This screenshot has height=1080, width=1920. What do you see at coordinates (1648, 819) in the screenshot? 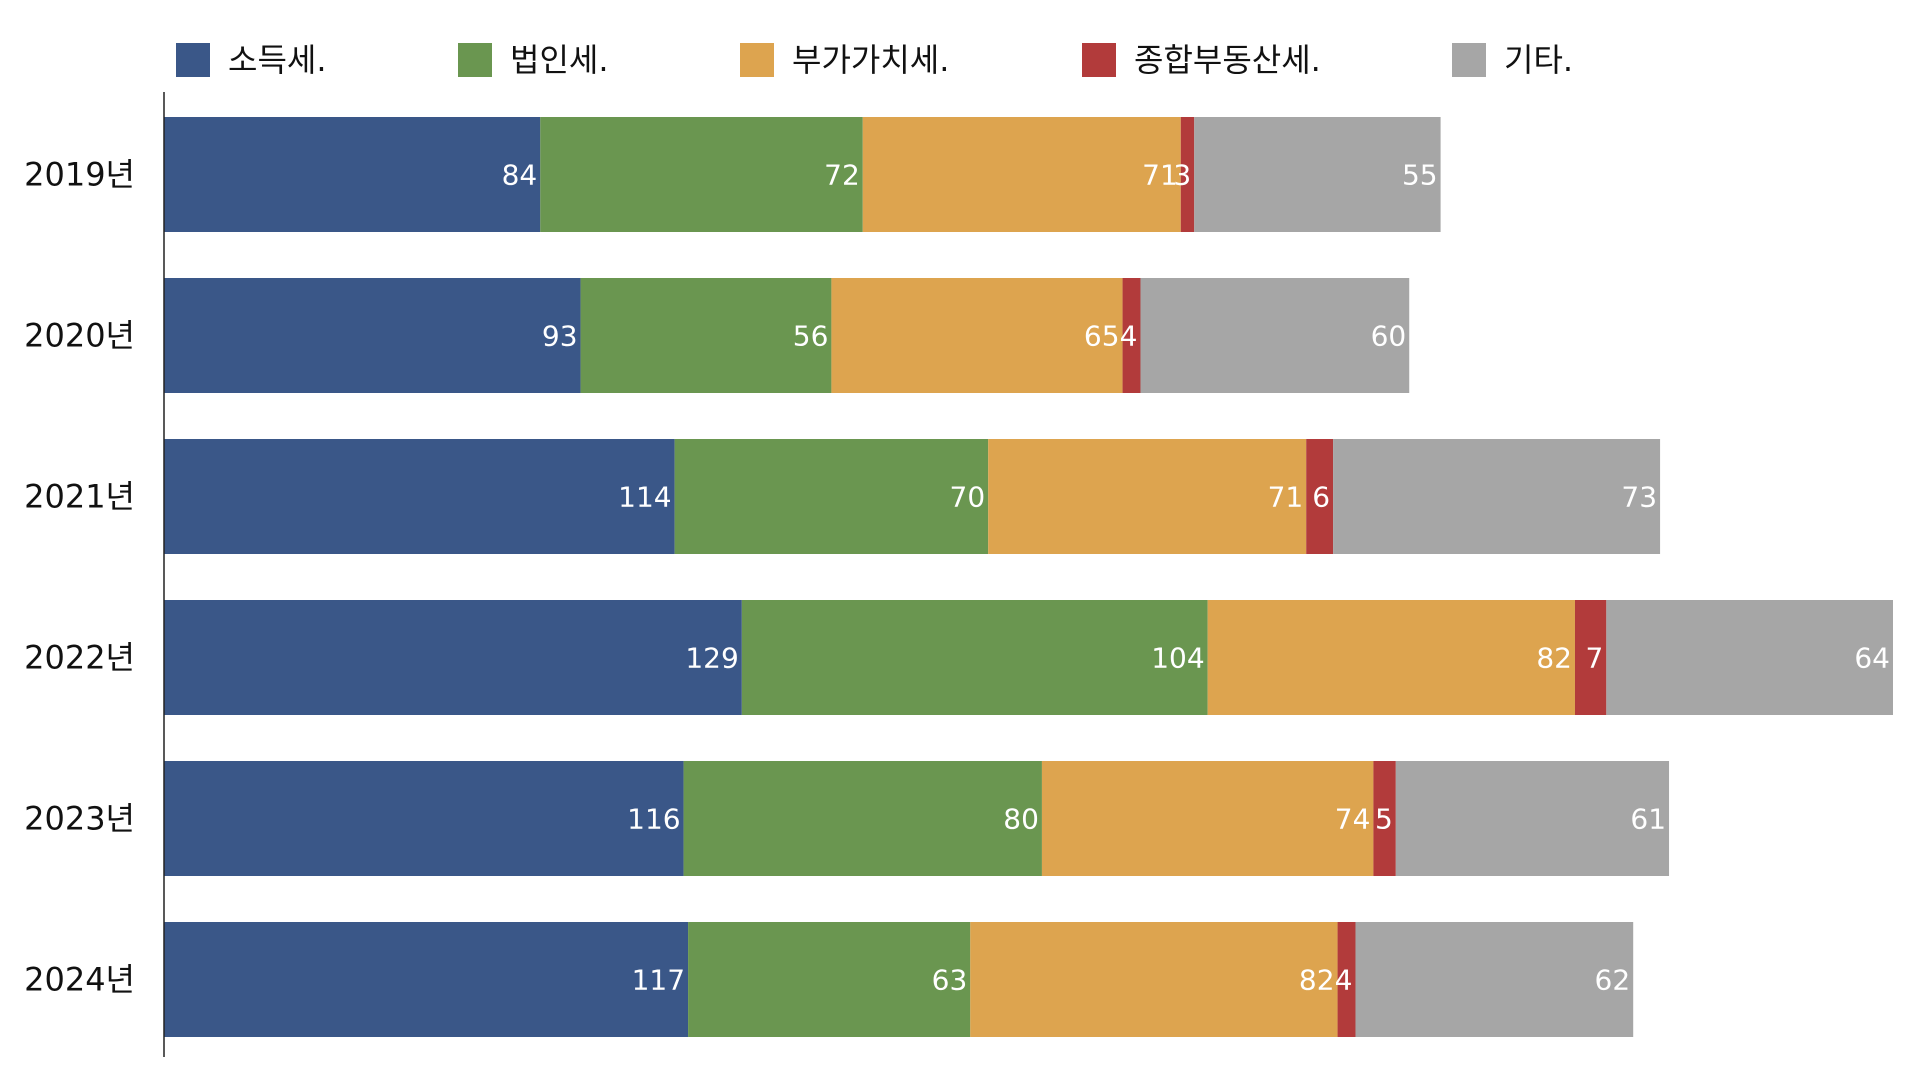
I see `data-label: 61` at bounding box center [1648, 819].